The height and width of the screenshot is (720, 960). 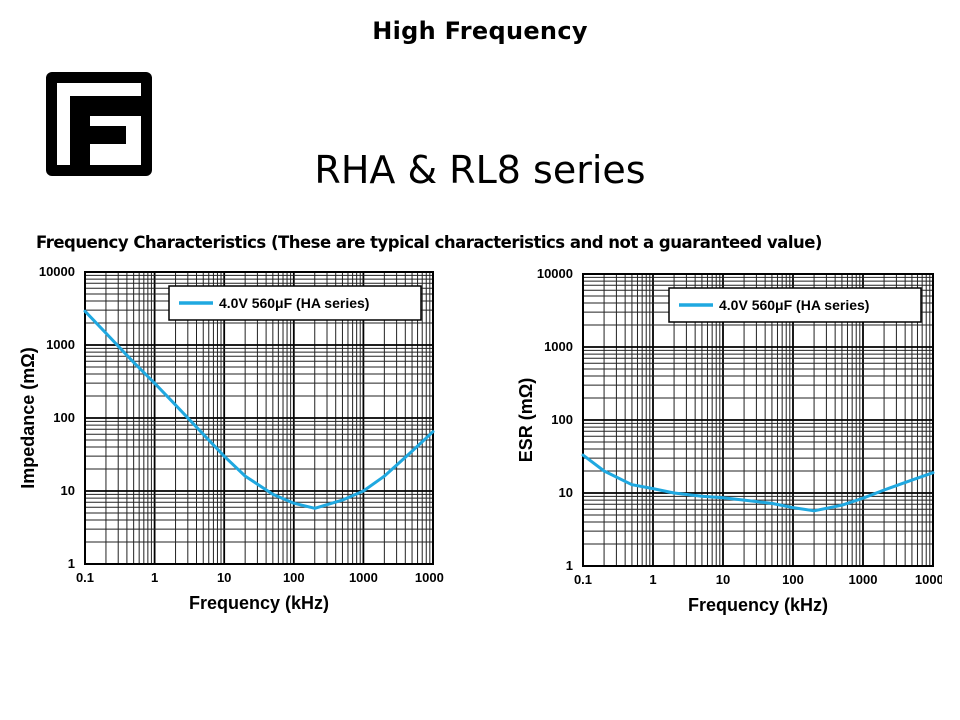 What do you see at coordinates (28, 417) in the screenshot?
I see `y-axis-label: Impedance (mΩ)` at bounding box center [28, 417].